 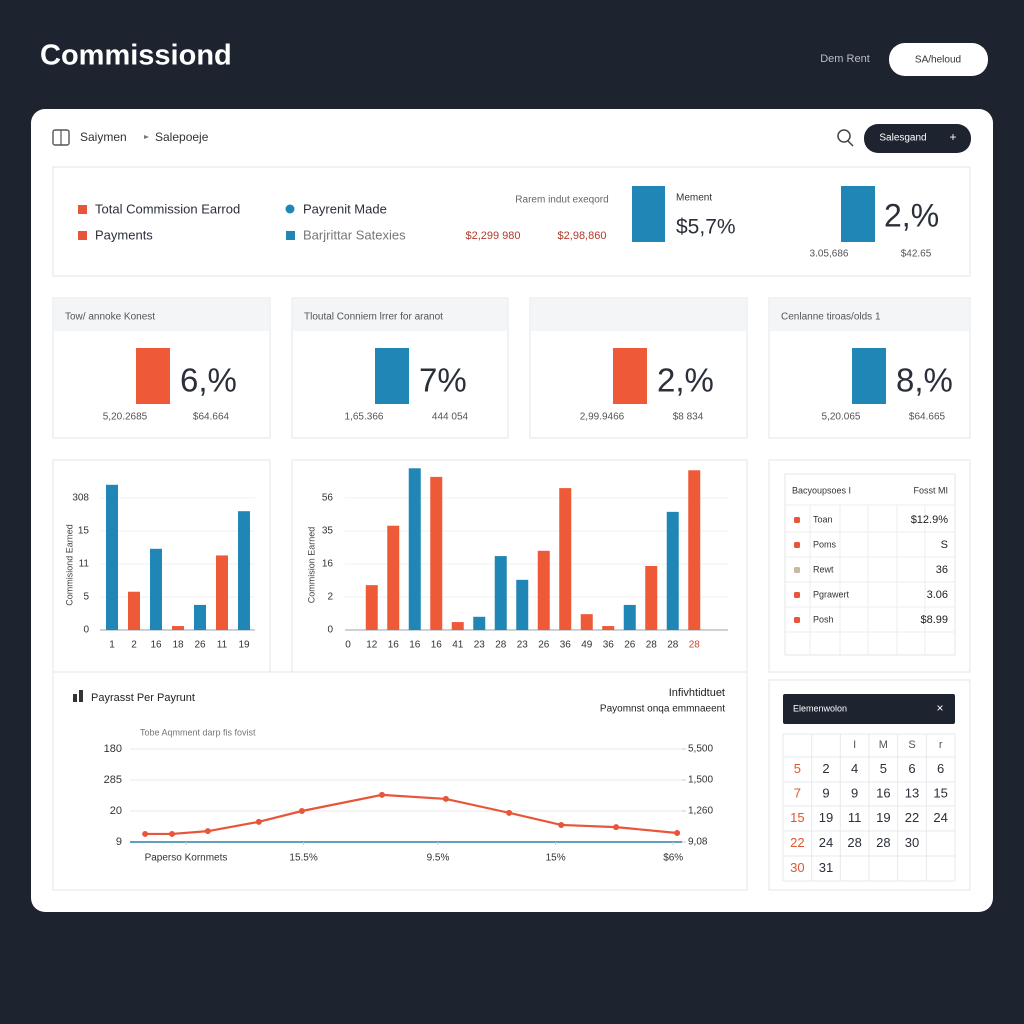 What do you see at coordinates (930, 490) in the screenshot?
I see `table-header: Fosst MI` at bounding box center [930, 490].